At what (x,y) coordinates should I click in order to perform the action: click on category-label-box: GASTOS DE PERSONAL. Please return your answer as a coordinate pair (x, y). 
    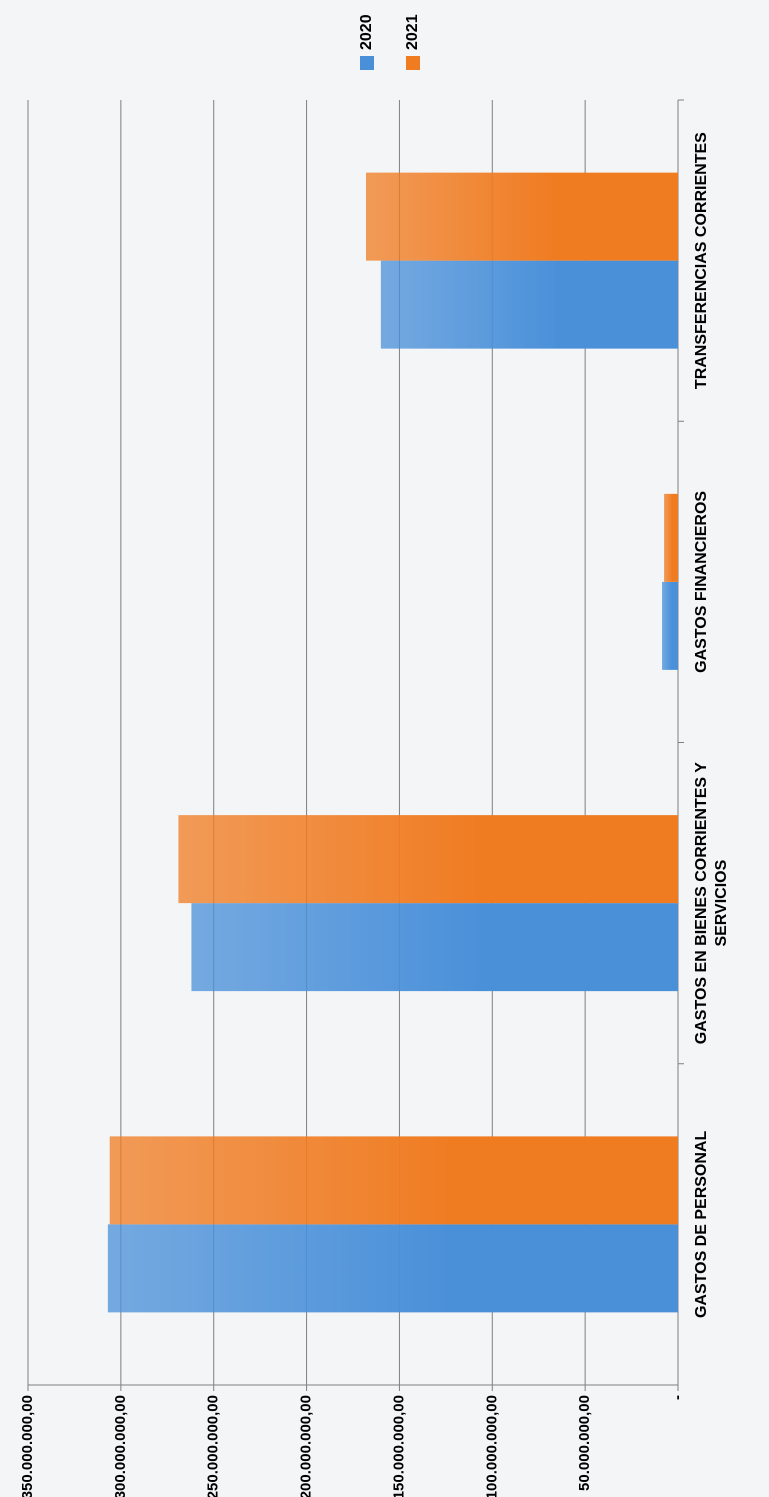
    Looking at the image, I should click on (701, 1224).